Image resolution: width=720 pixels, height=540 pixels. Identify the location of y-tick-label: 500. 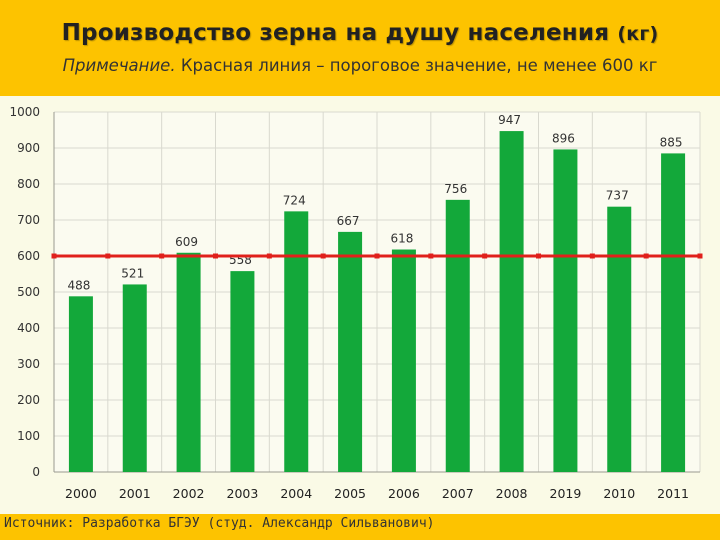
(28, 292).